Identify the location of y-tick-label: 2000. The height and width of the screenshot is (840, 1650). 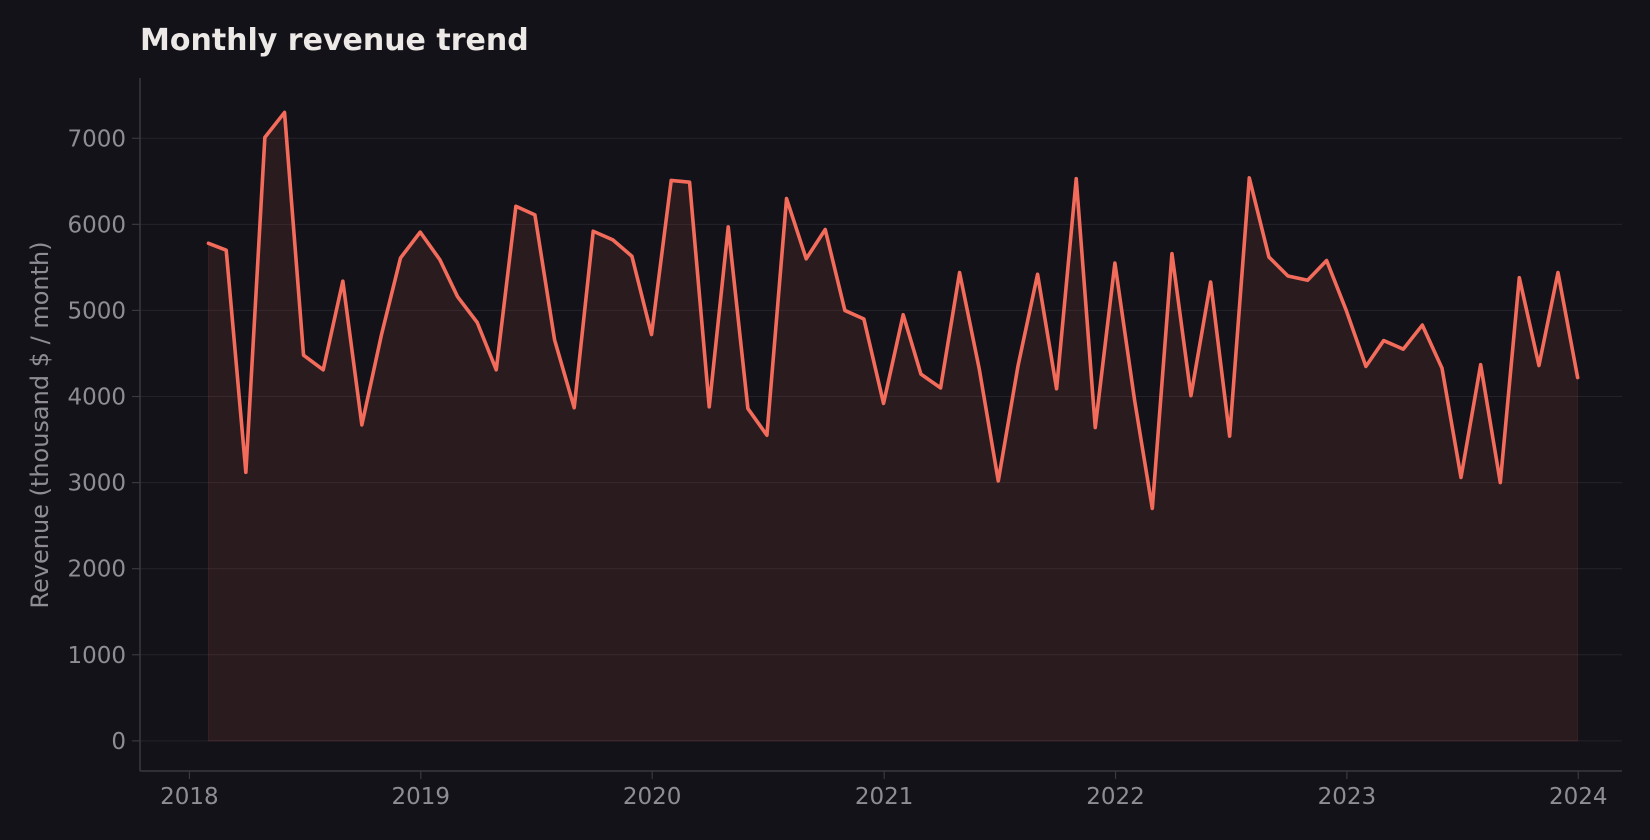
(96, 570).